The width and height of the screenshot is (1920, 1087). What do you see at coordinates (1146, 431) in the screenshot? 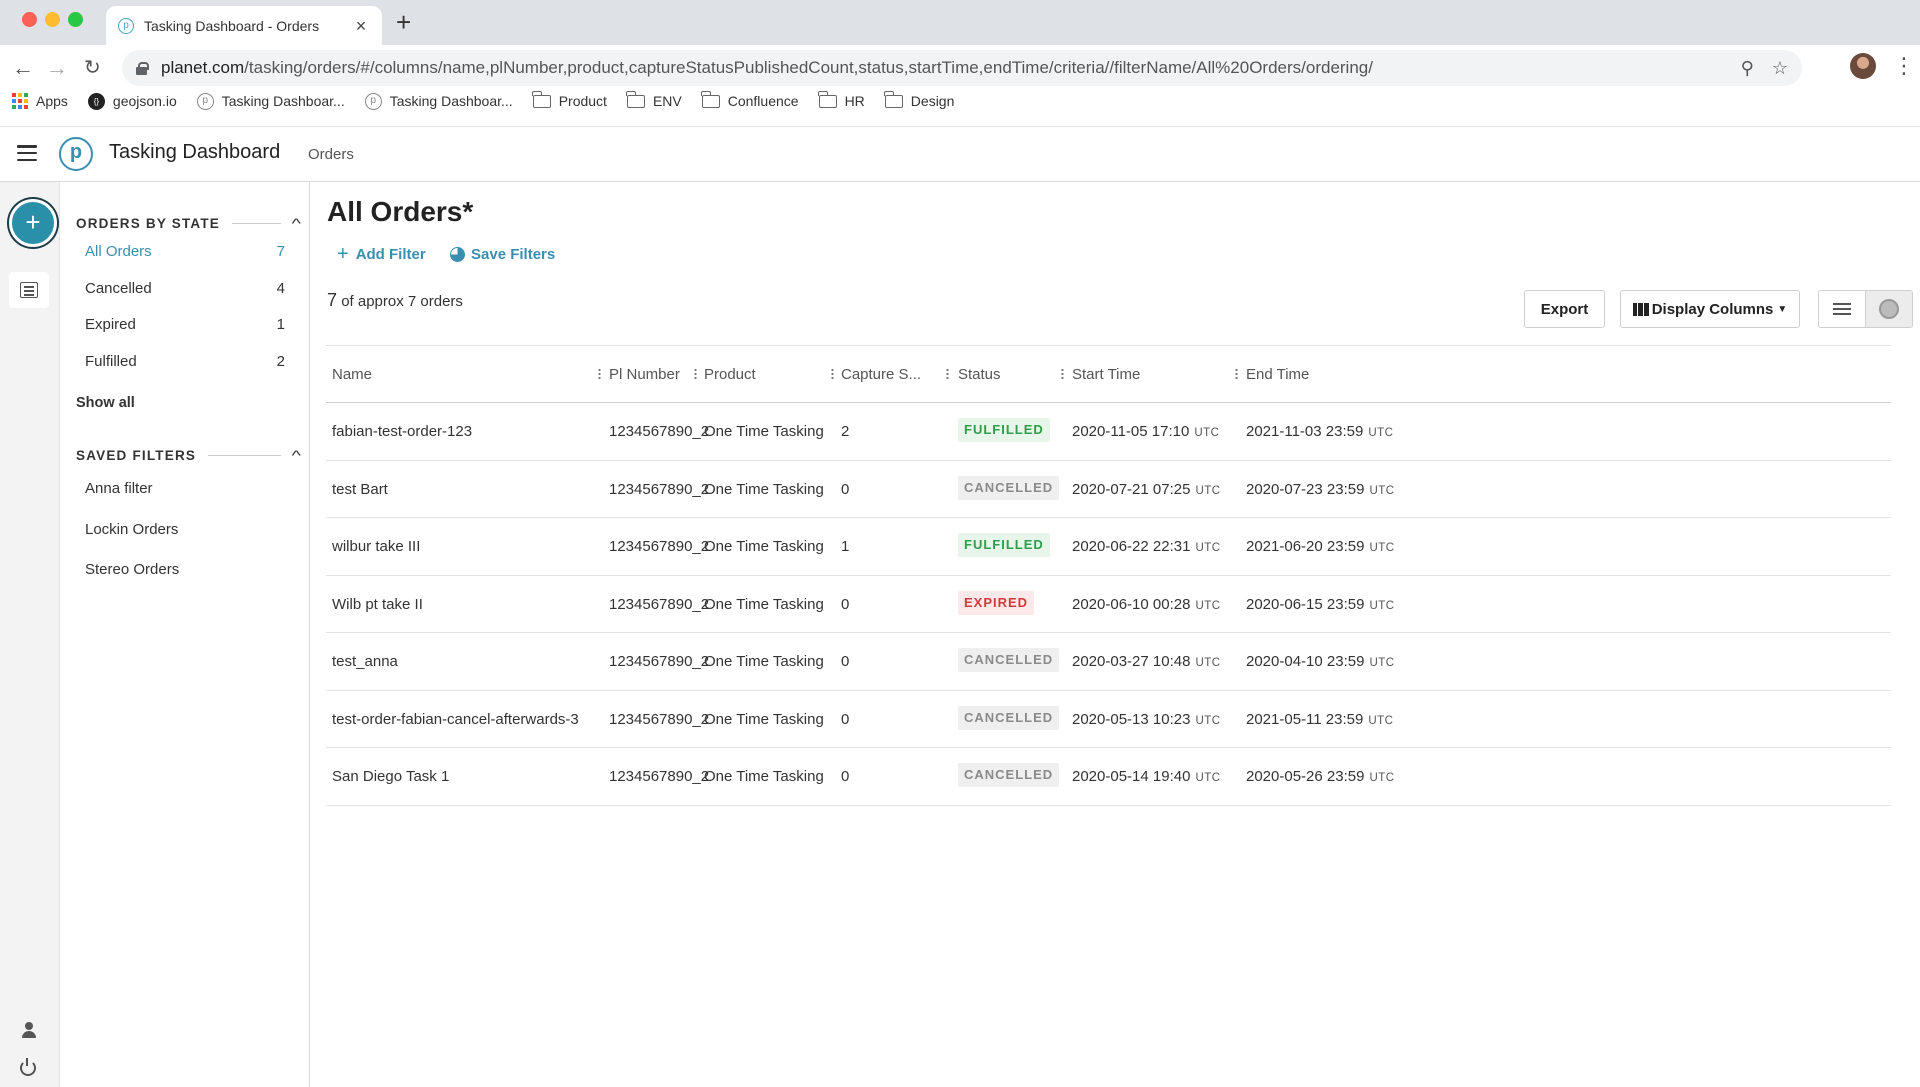
I see `cell-start-time: 2020-11-05 17:10 UTC` at bounding box center [1146, 431].